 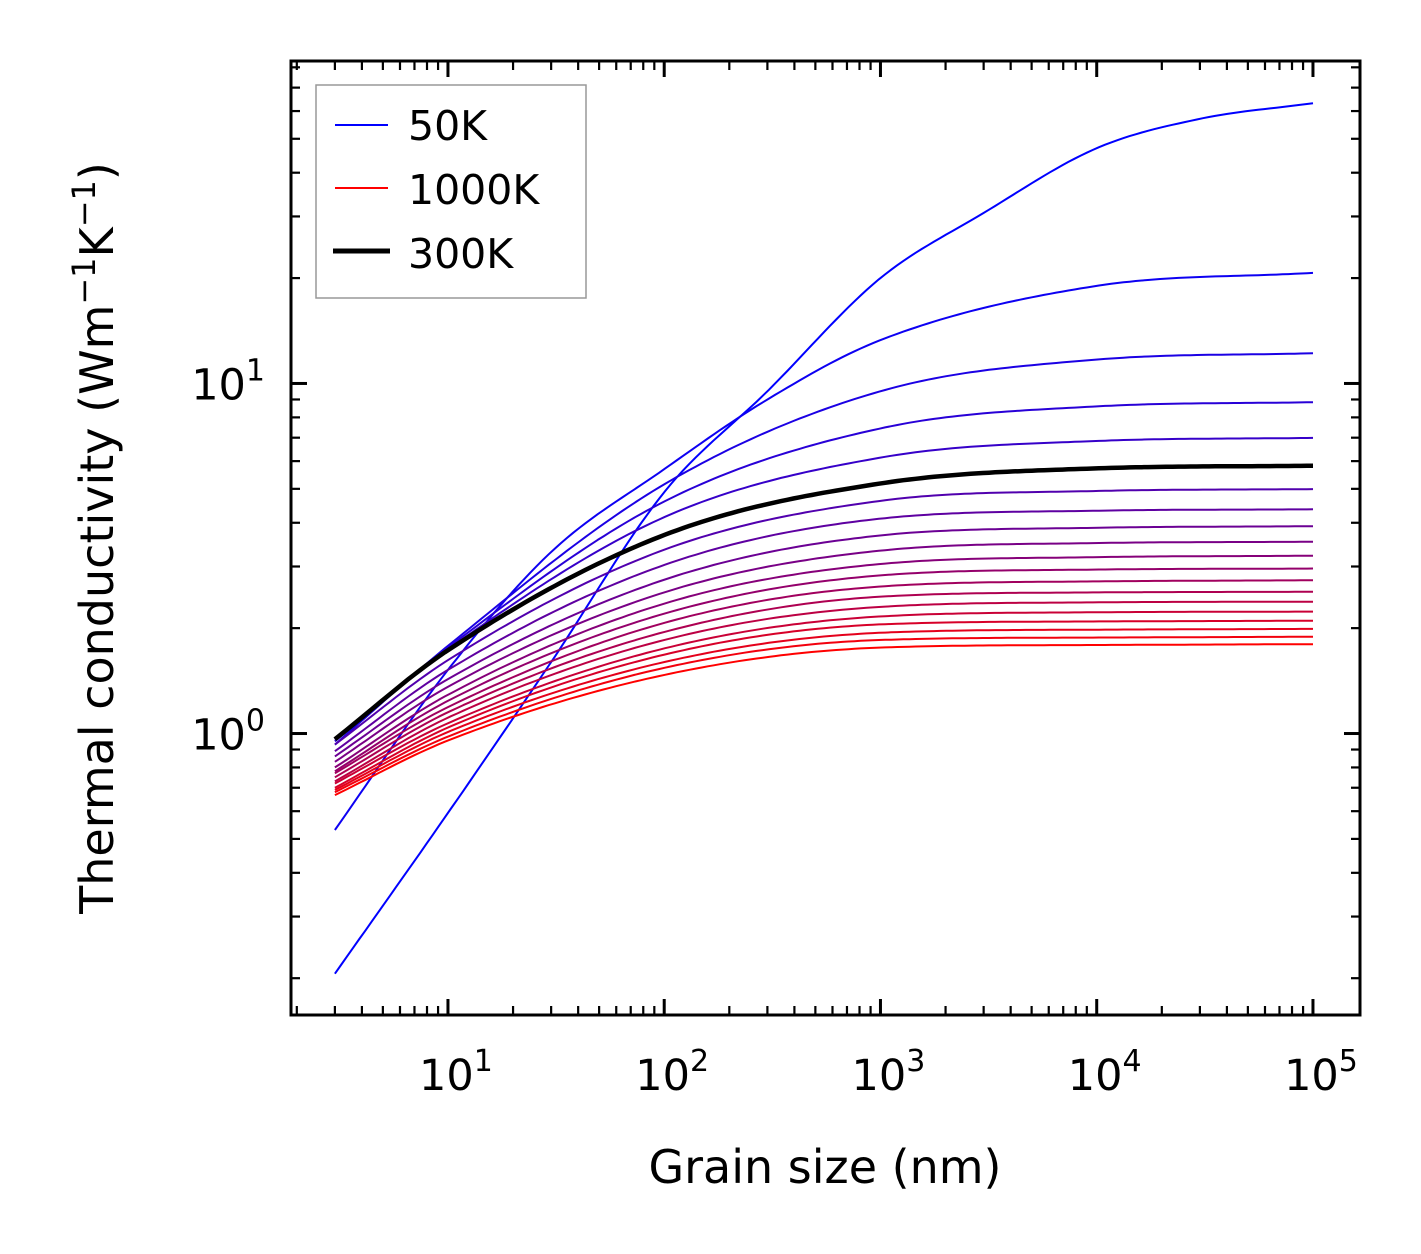 What do you see at coordinates (823, 719) in the screenshot?
I see `series-line-1000k` at bounding box center [823, 719].